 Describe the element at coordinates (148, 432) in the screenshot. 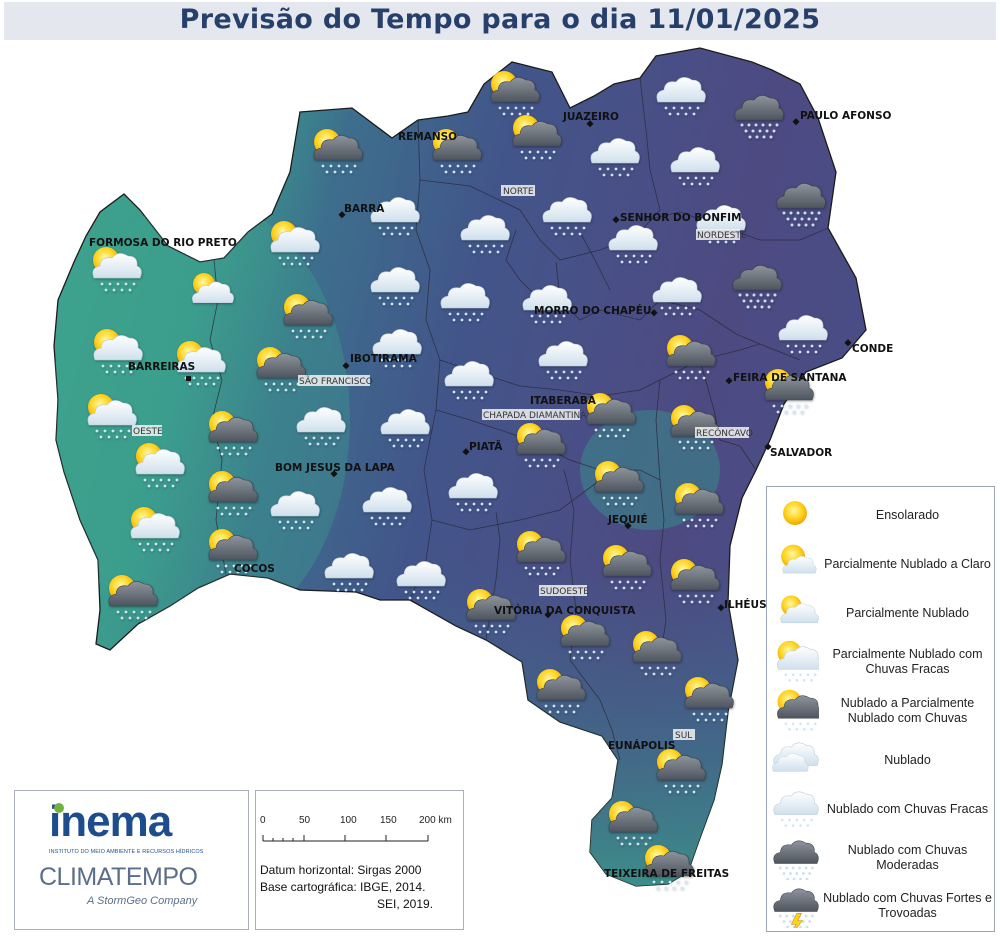

I see `region-label-oeste: OESTE` at that location.